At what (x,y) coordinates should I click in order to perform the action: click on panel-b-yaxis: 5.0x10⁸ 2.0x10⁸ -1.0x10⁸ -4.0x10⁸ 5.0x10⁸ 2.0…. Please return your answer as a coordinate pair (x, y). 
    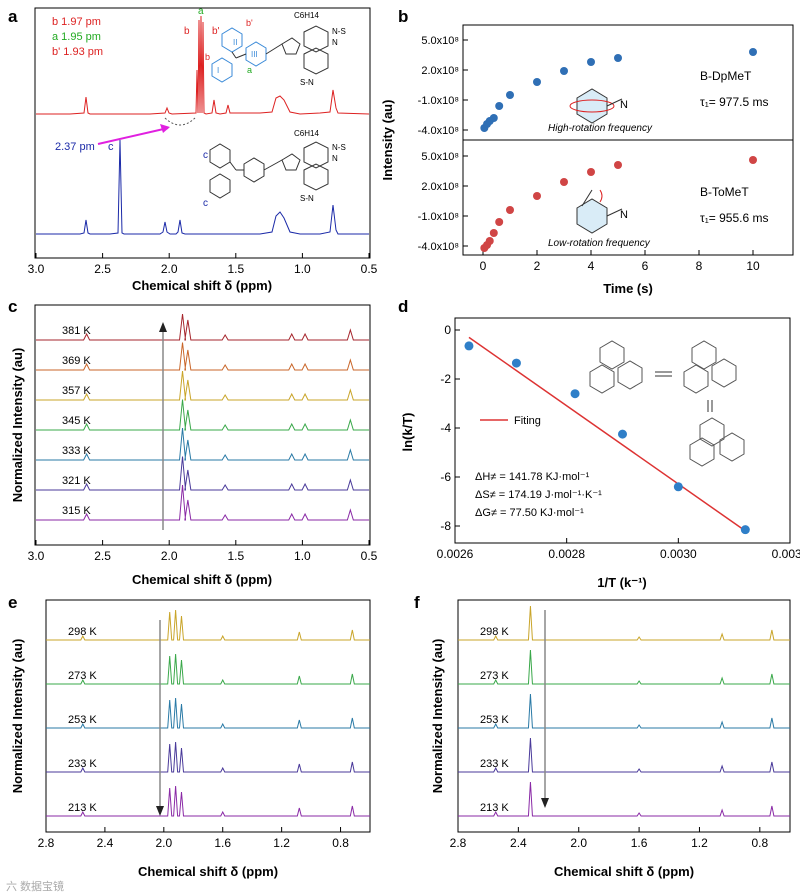
    Looking at the image, I should click on (443, 144).